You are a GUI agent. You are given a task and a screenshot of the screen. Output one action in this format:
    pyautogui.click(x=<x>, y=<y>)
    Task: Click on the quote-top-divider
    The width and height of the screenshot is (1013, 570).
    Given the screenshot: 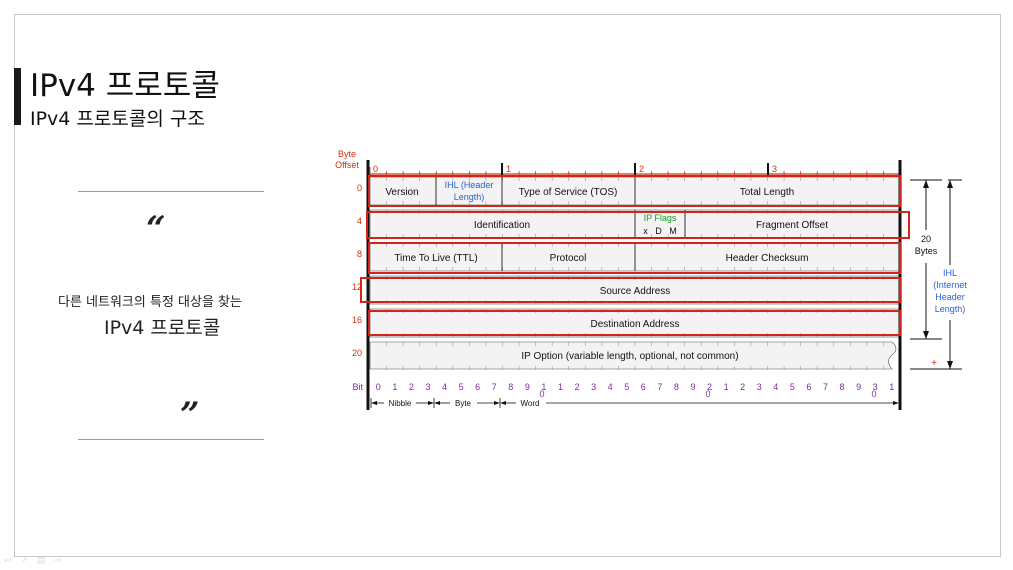 What is the action you would take?
    pyautogui.click(x=171, y=191)
    